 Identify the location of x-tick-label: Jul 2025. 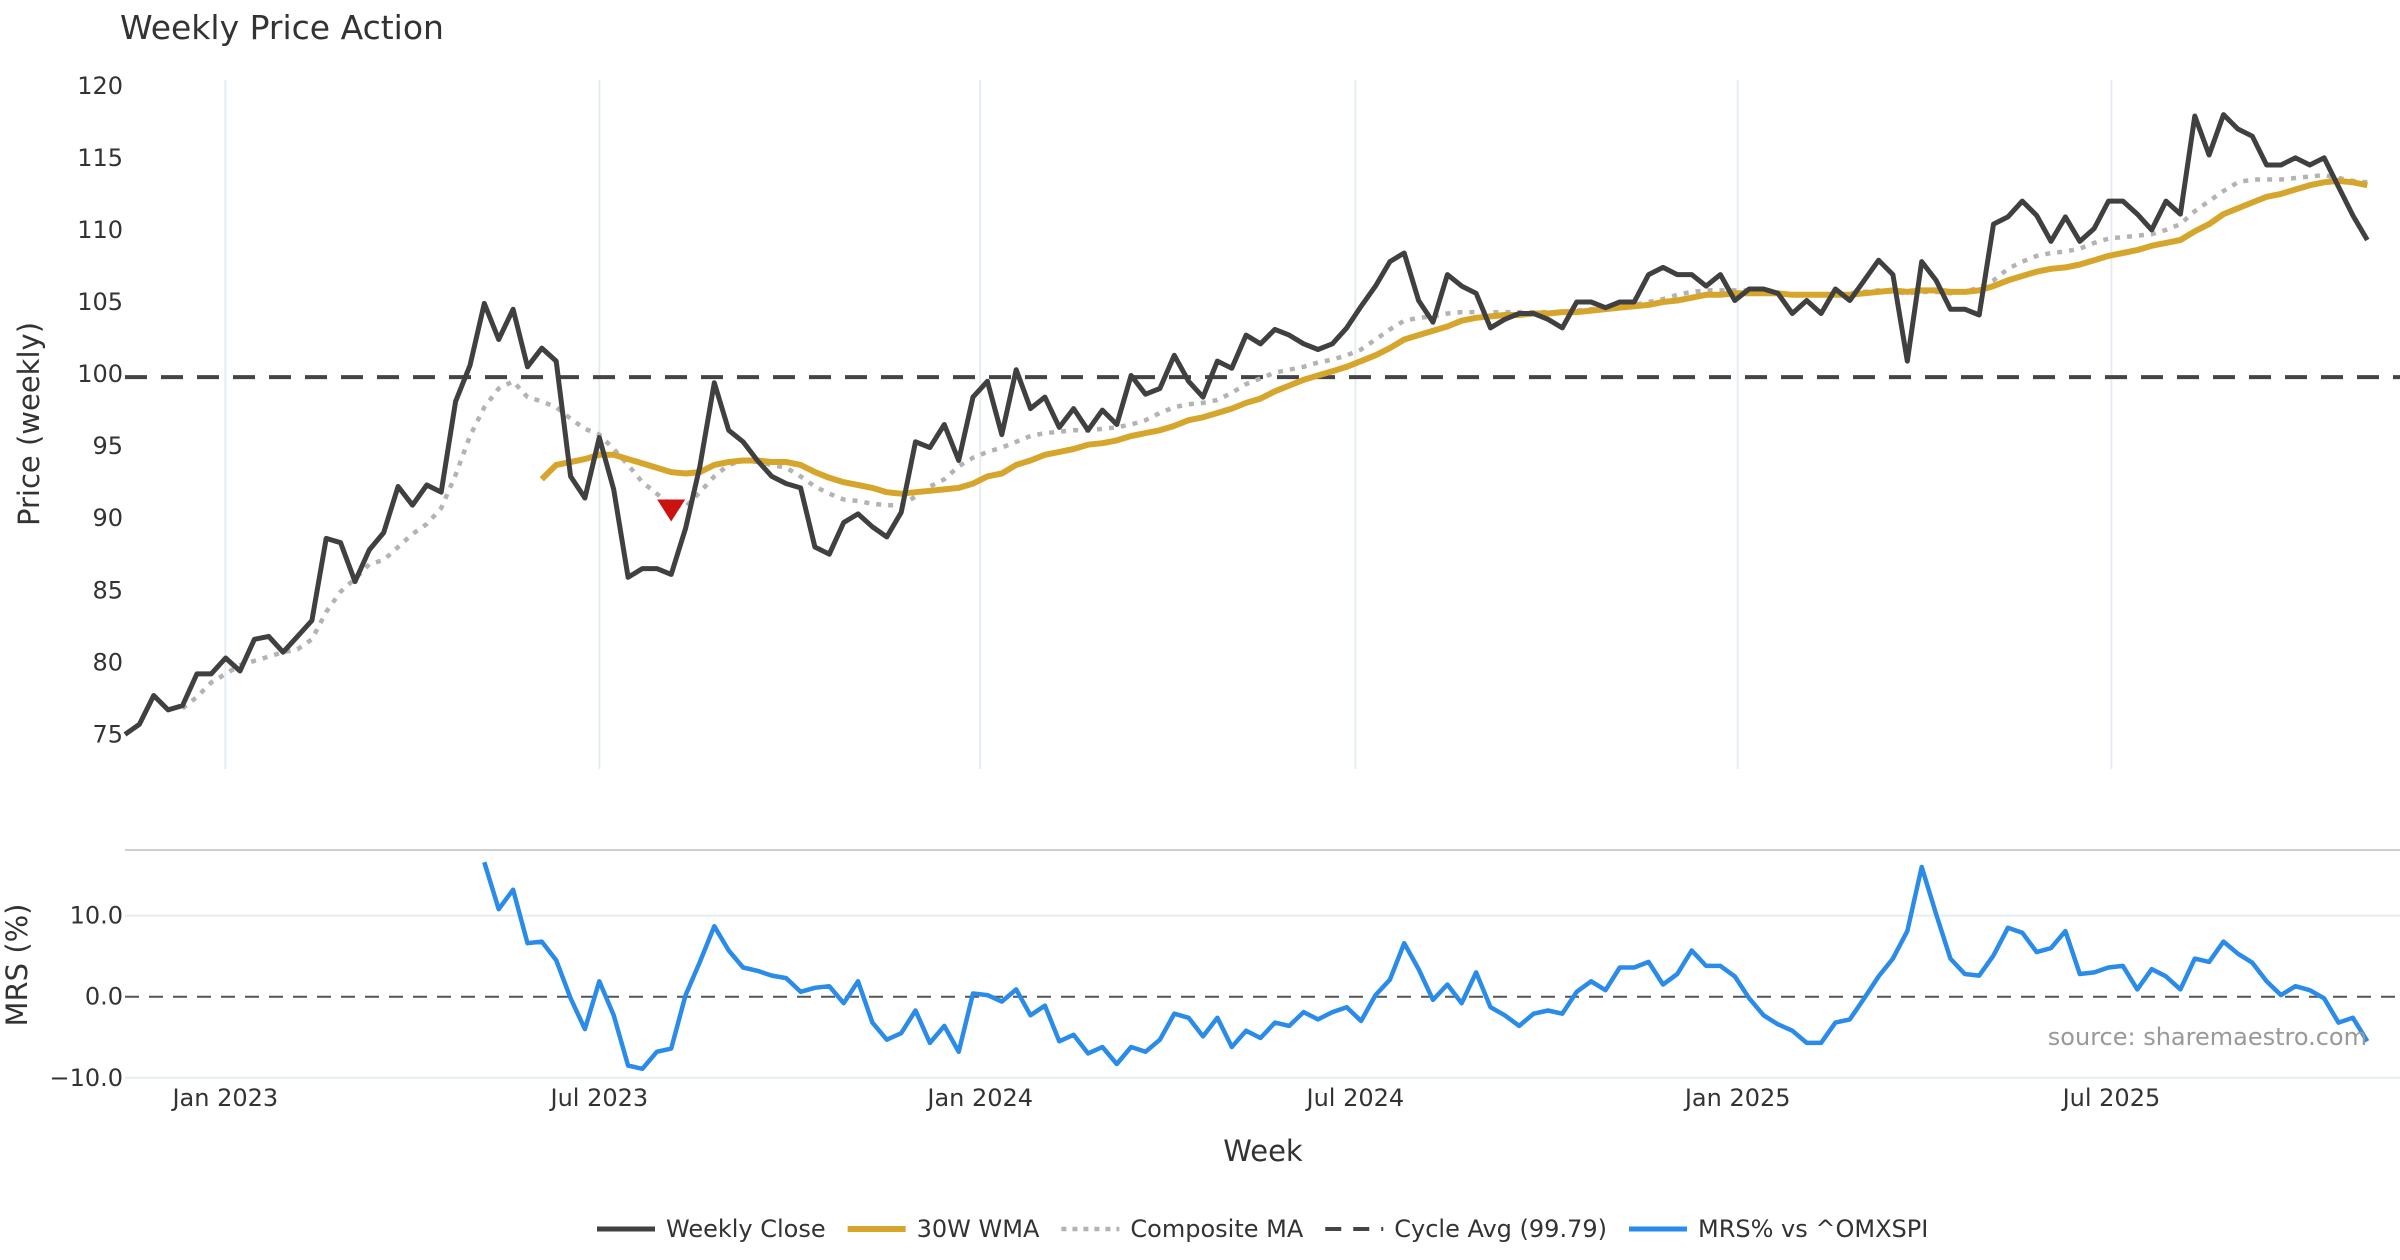
(2111, 1098).